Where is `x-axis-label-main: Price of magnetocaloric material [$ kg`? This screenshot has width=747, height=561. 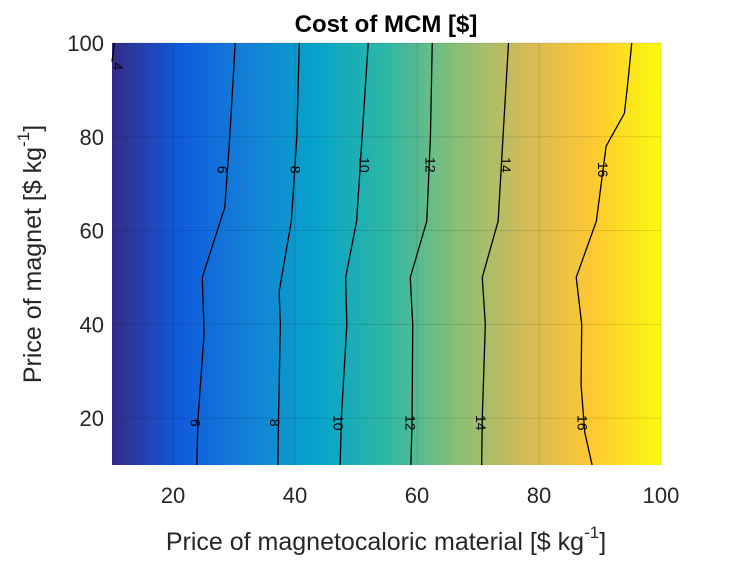
x-axis-label-main: Price of magnetocaloric material [$ kg is located at coordinates (375, 542).